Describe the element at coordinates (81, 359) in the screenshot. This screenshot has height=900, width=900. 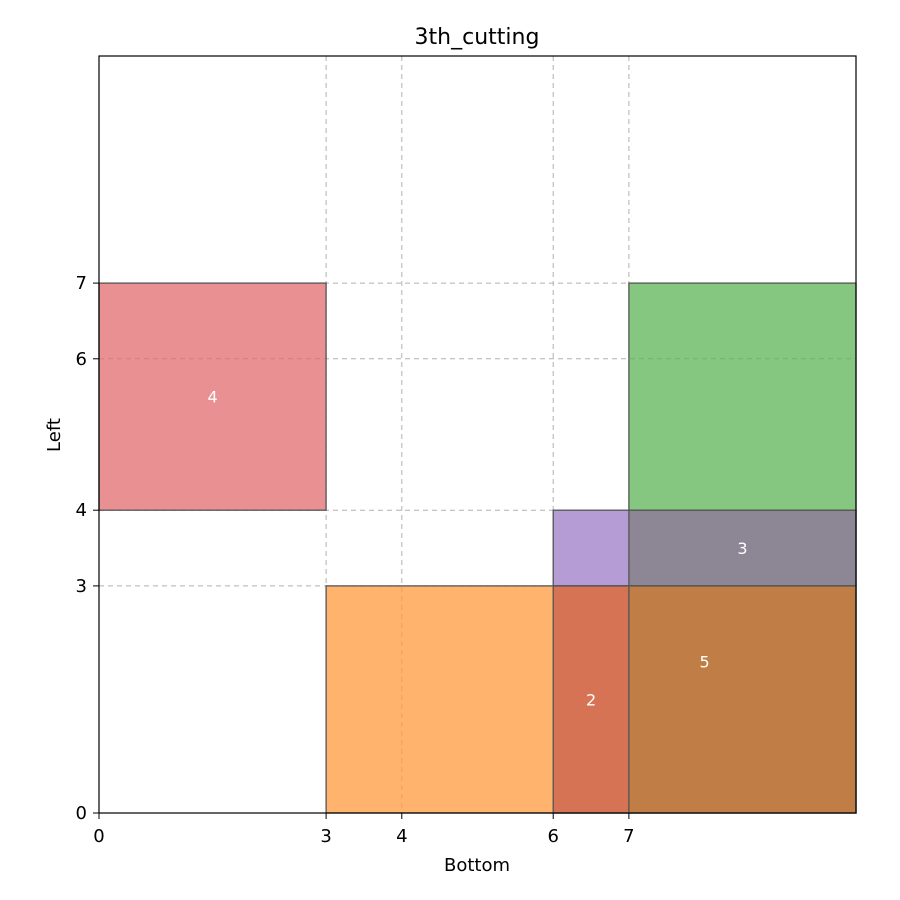
I see `y-tick-label-3: 6` at that location.